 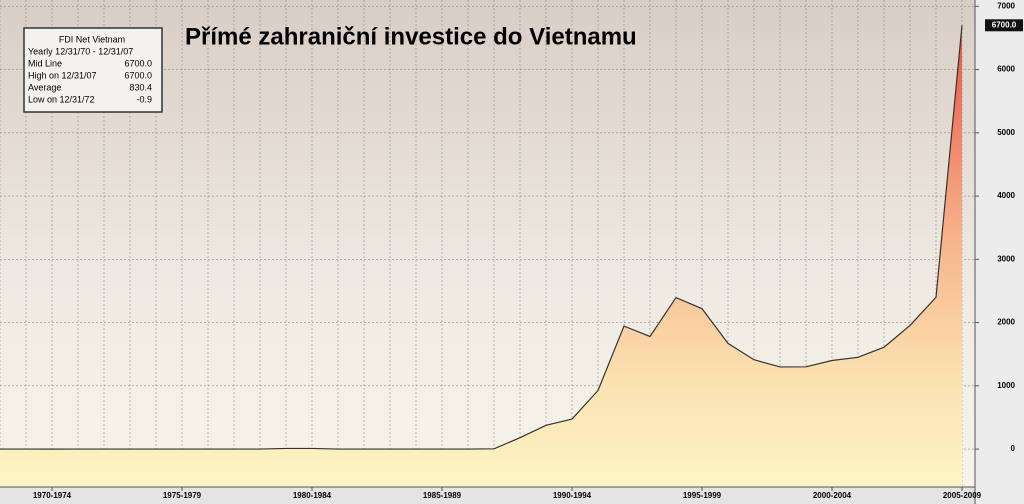 I want to click on x-tick-label: 2005-2009, so click(x=962, y=495).